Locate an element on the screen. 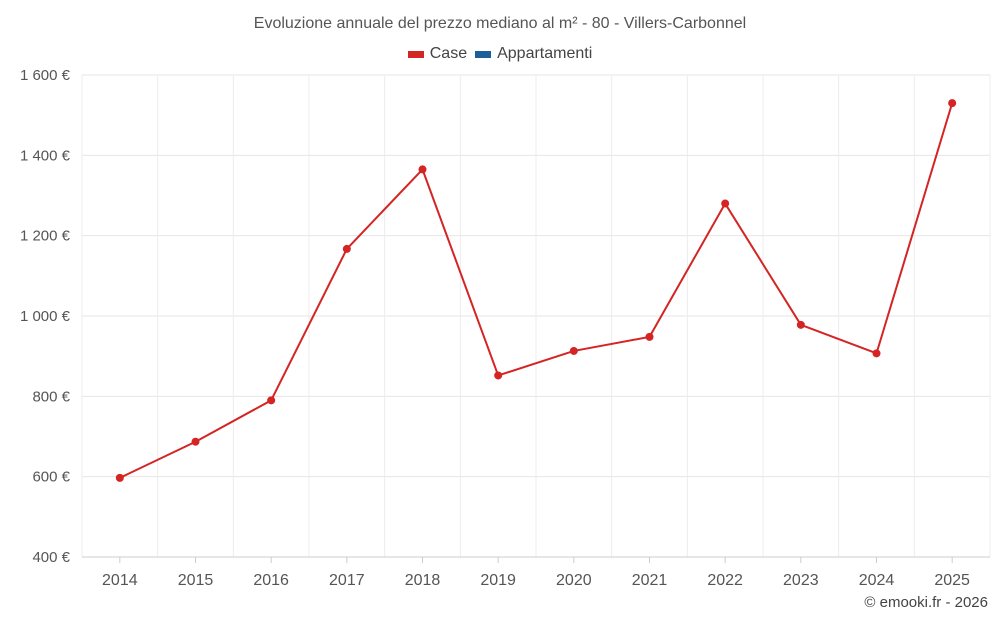  x-tick-label: 2019 is located at coordinates (498, 580).